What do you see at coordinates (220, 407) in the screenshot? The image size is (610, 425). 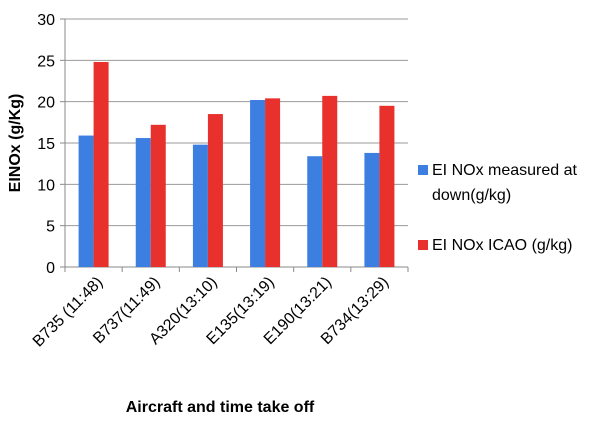 I see `x-axis-title: Aircraft and time take off` at bounding box center [220, 407].